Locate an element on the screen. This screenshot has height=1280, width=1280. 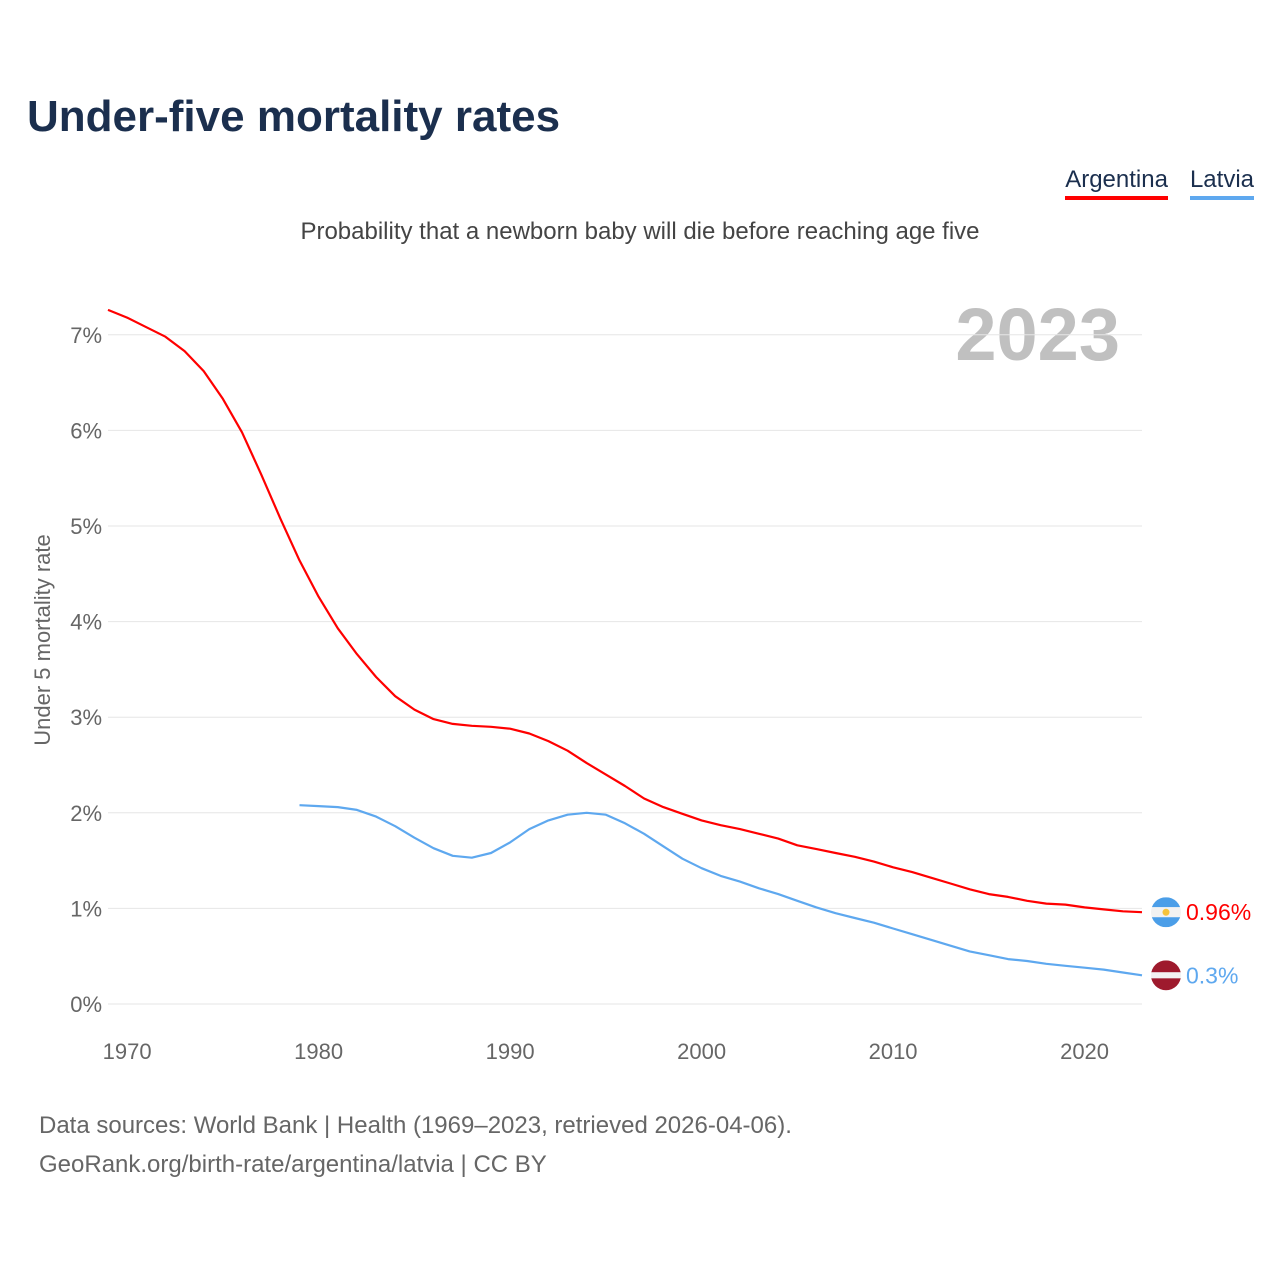
y-tick-label: 4% is located at coordinates (86, 622).